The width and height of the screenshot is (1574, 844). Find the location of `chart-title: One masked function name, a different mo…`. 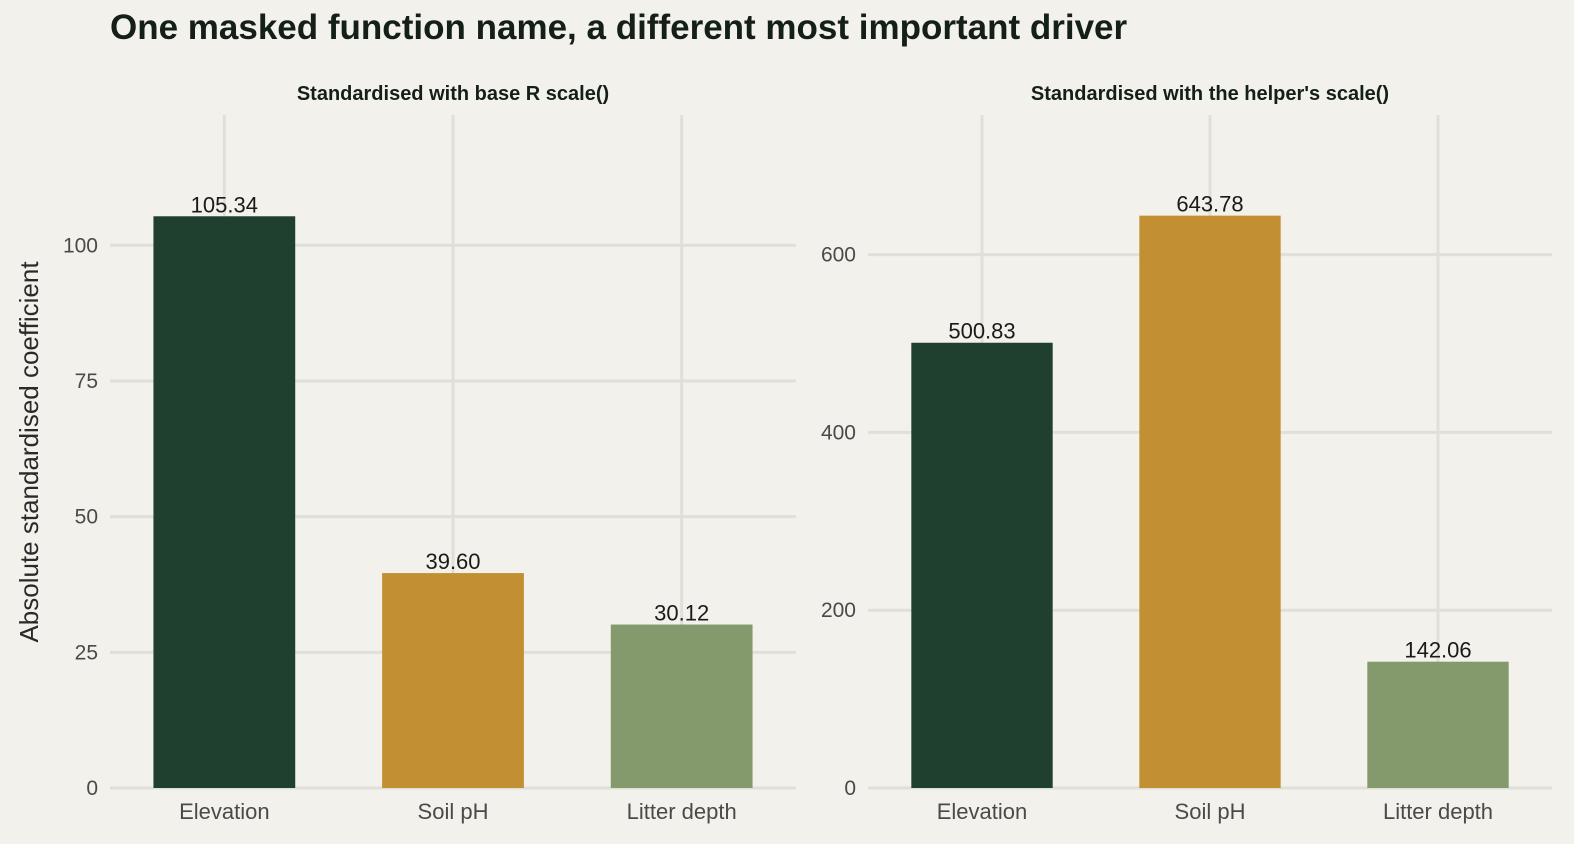

chart-title: One masked function name, a different mo… is located at coordinates (619, 27).